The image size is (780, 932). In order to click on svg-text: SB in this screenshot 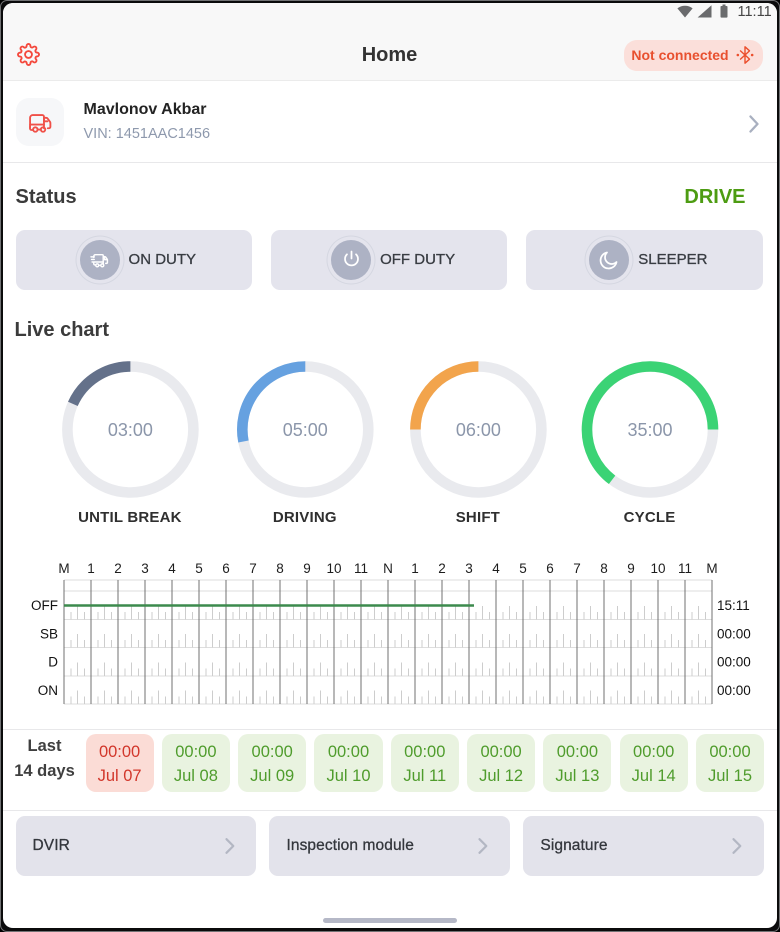, I will do `click(48, 633)`.